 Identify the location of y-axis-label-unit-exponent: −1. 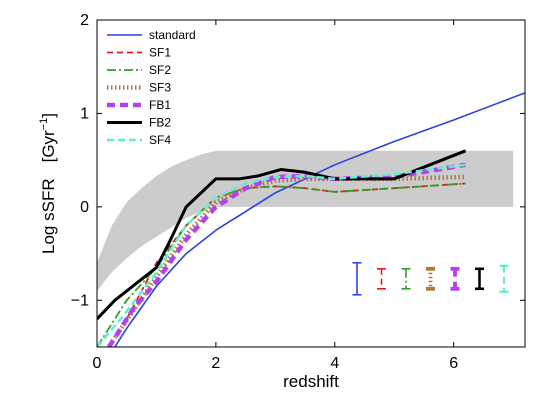
(44, 124).